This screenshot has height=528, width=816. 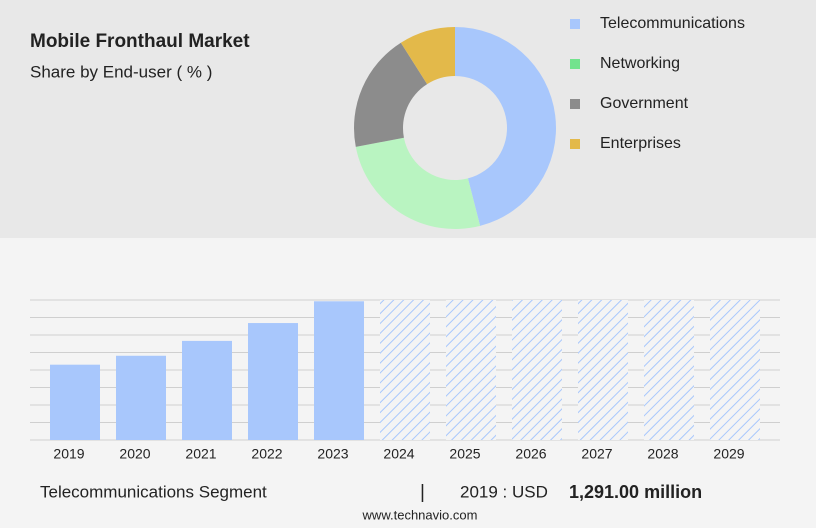 What do you see at coordinates (640, 63) in the screenshot?
I see `legend-label: Networking` at bounding box center [640, 63].